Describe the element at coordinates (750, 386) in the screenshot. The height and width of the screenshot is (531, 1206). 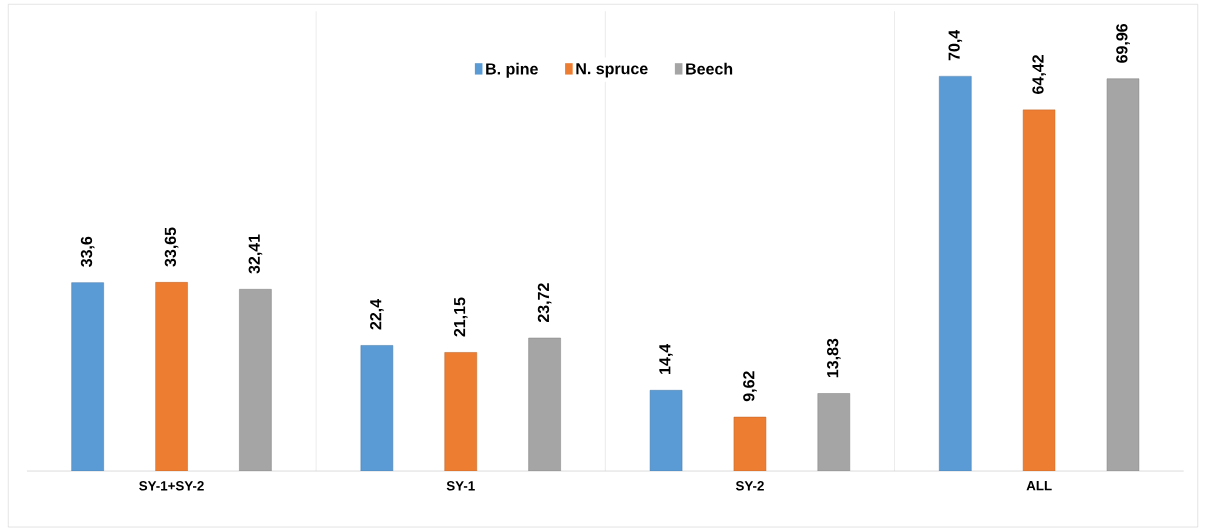
I see `data-label: 9,62` at that location.